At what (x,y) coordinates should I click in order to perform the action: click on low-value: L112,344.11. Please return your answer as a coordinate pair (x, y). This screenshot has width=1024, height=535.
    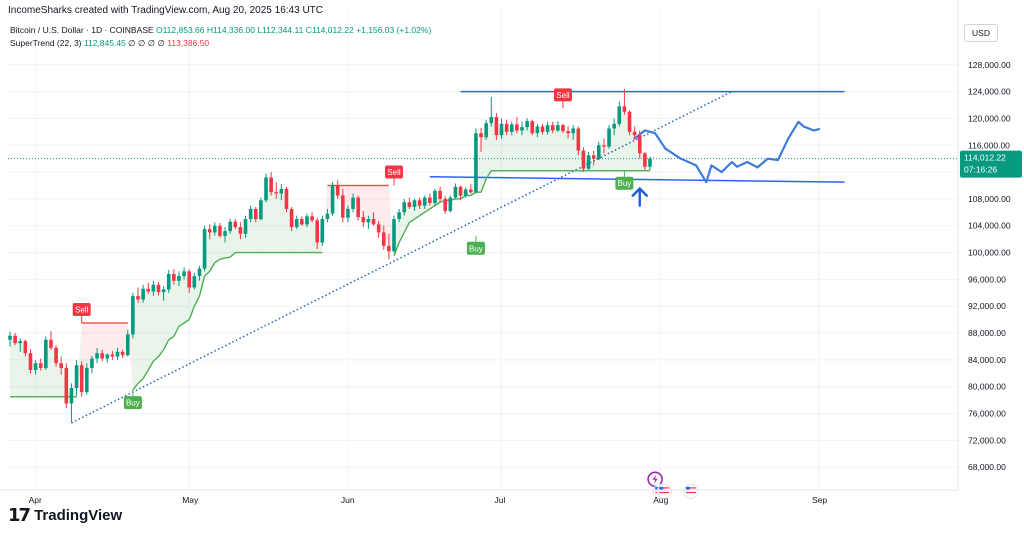
    Looking at the image, I should click on (280, 30).